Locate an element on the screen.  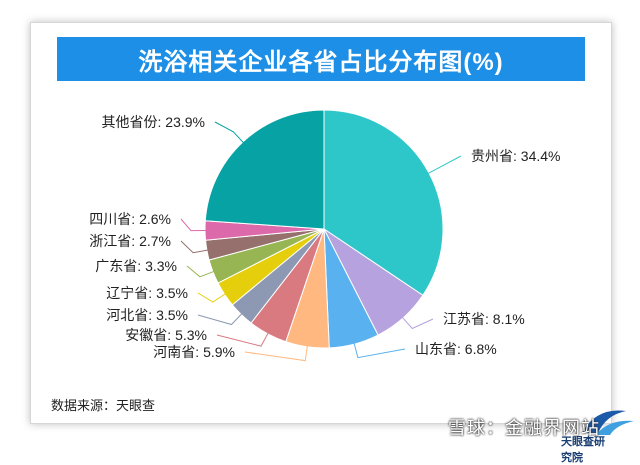
slice-label-7: 辽宁省: 3.5% is located at coordinates (147, 293).